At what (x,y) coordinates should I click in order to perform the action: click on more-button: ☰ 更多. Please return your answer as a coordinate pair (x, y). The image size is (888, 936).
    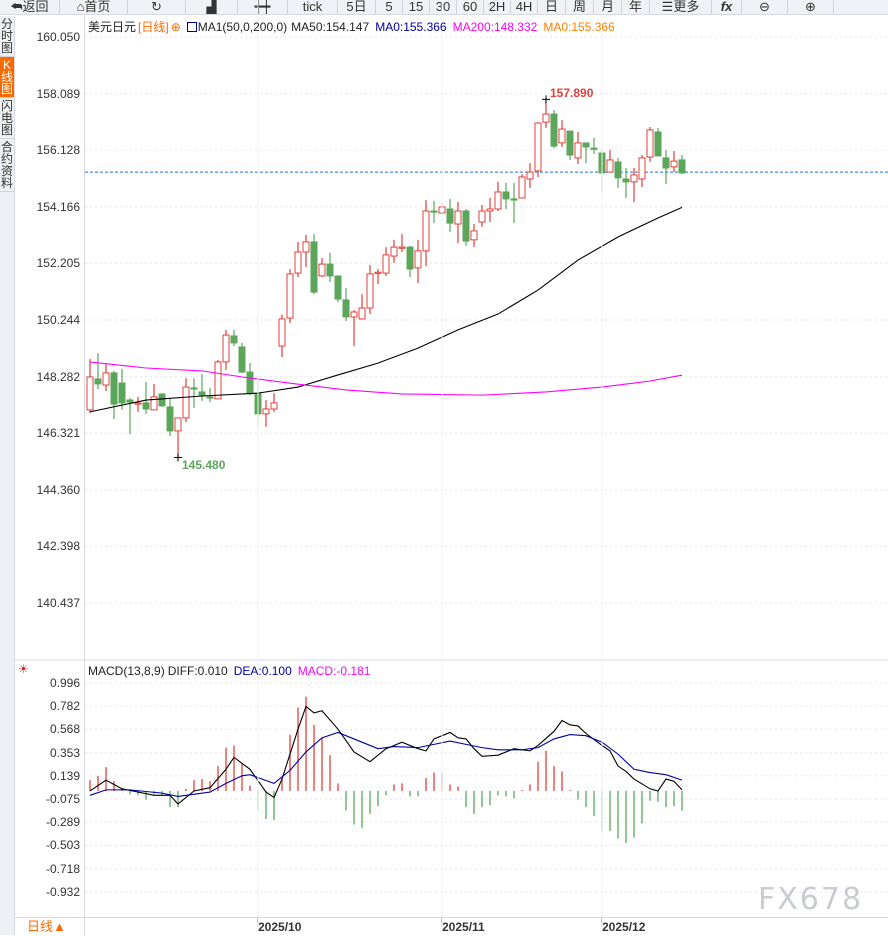
    Looking at the image, I should click on (681, 7).